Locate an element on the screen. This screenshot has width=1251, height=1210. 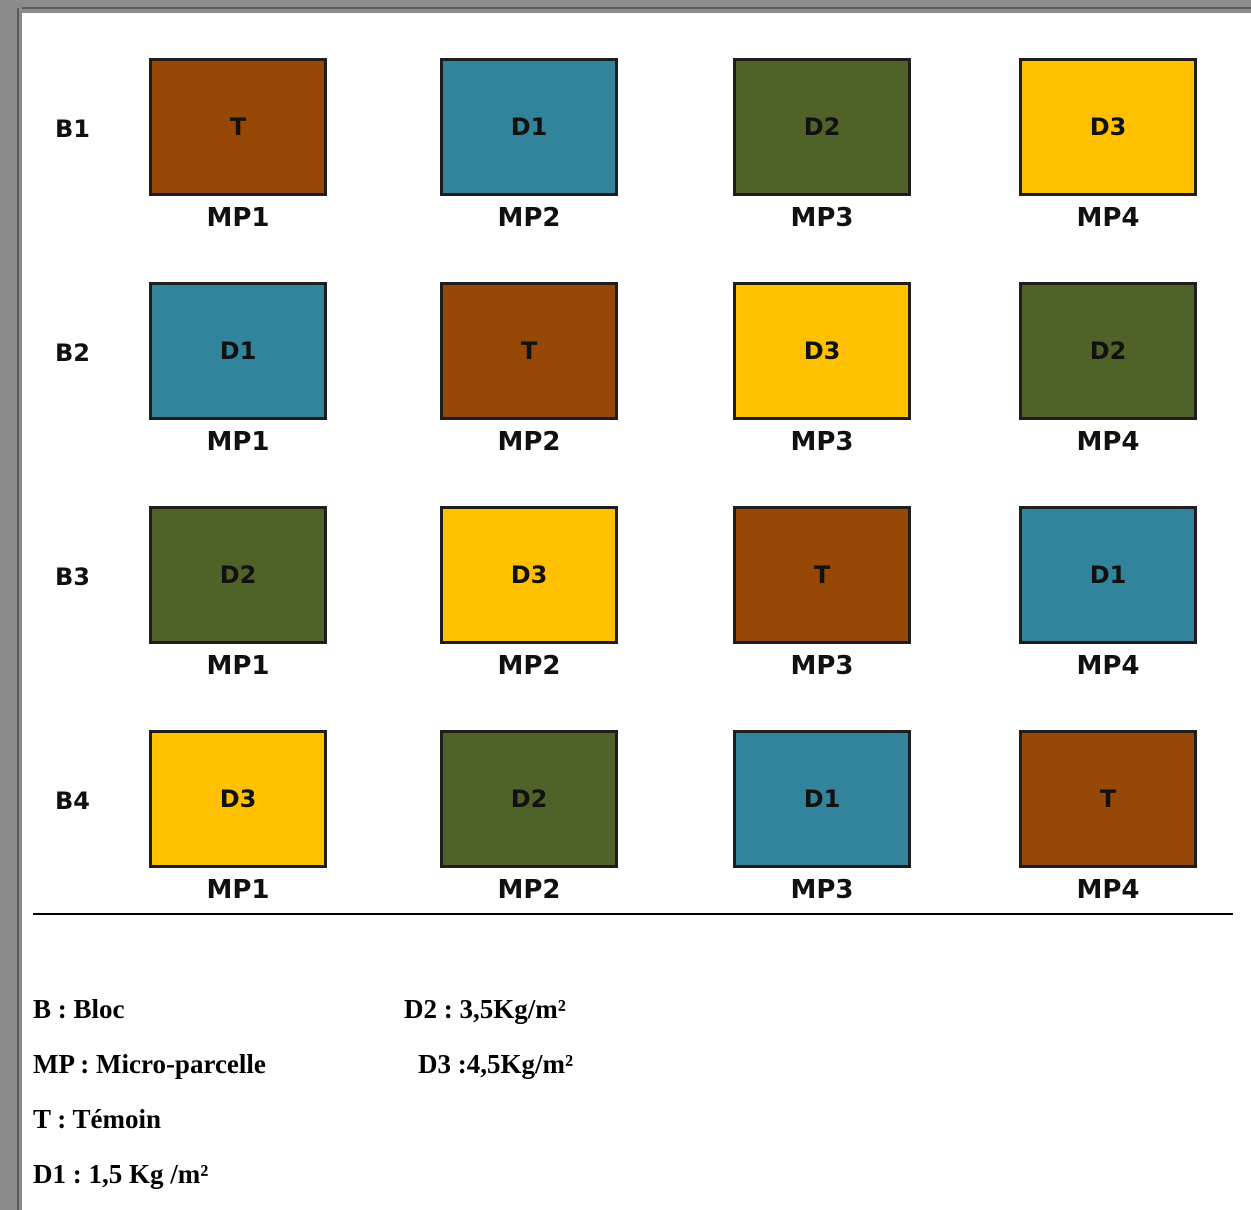
legend-d1: D1 : 1,5 Kg /m² is located at coordinates (121, 1174).